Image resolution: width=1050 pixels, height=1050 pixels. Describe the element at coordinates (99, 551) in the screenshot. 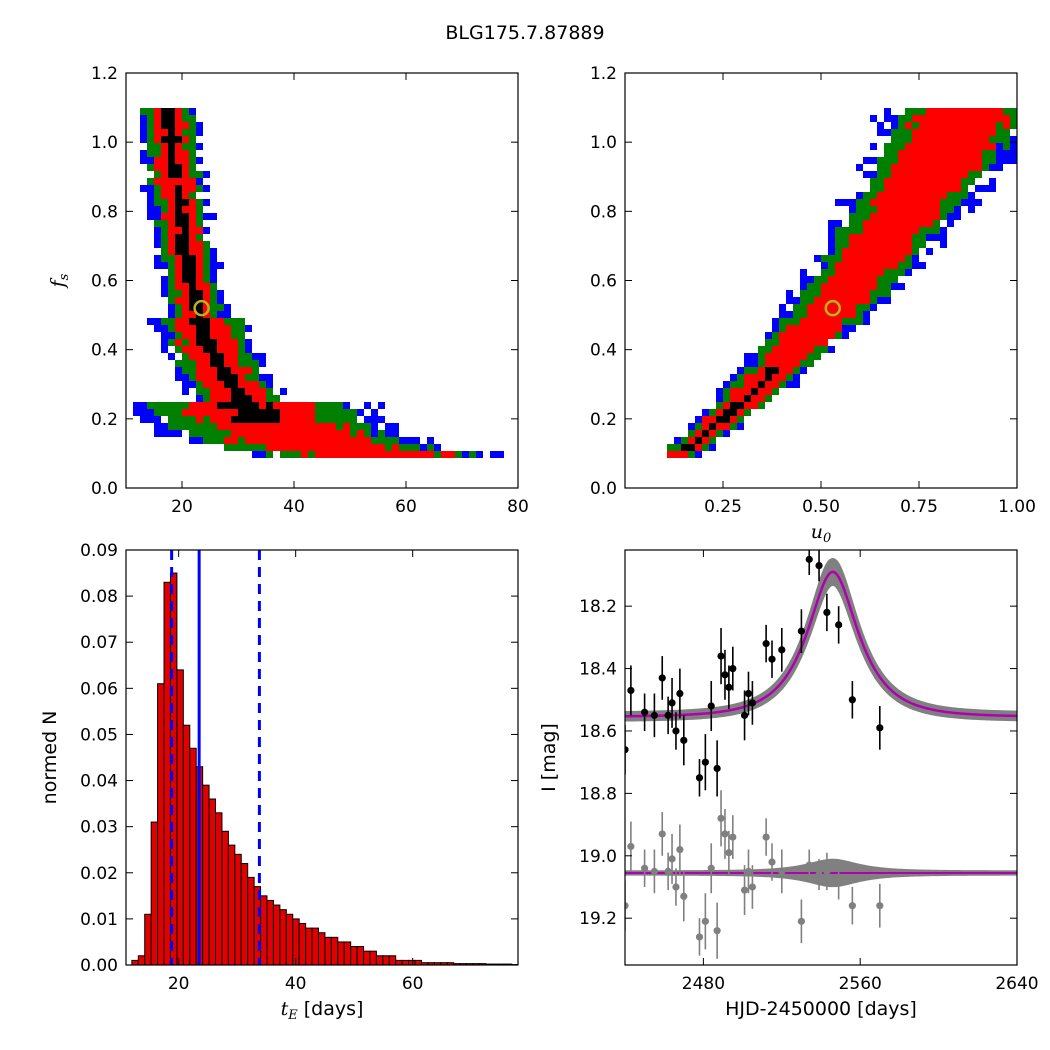

I see `y-tick-label: 0.09` at that location.